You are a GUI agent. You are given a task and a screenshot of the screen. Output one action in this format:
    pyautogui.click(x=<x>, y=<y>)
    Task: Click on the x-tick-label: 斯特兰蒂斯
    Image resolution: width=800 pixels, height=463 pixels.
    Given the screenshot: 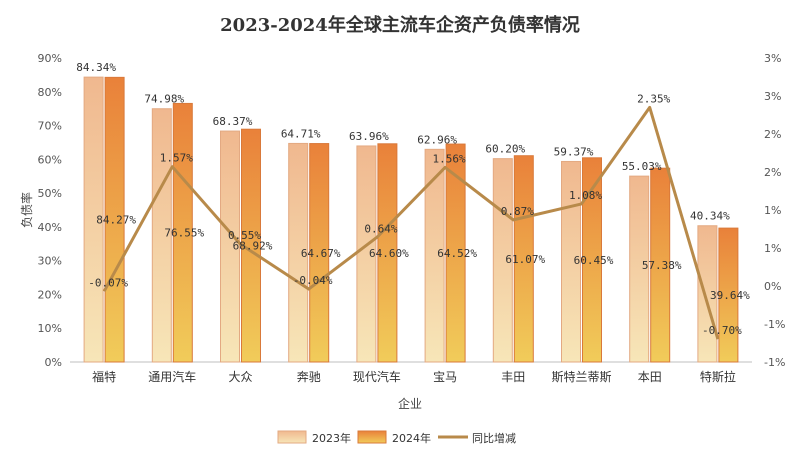 What is the action you would take?
    pyautogui.click(x=581, y=376)
    